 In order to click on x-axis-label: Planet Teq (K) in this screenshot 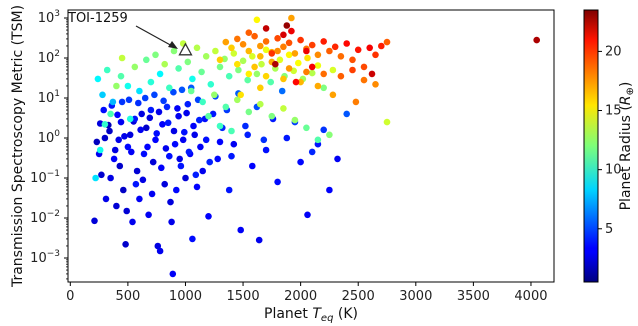, I will do `click(311, 315)`.